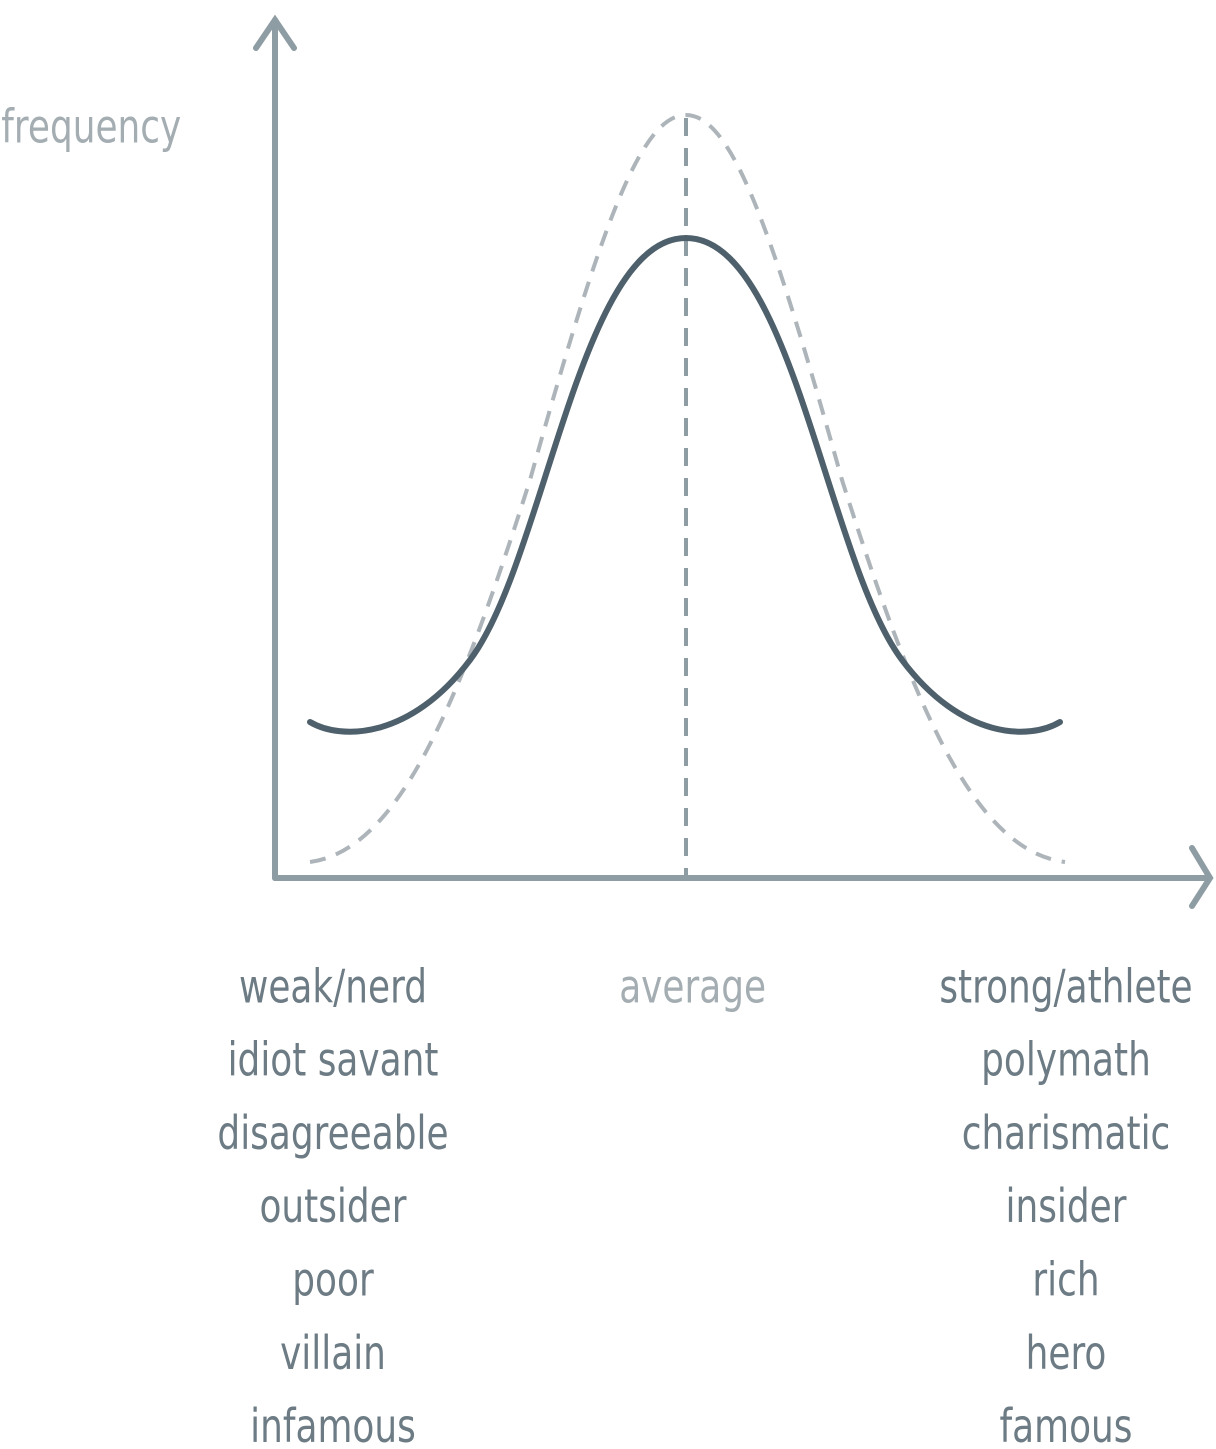 The image size is (1216, 1449). What do you see at coordinates (91, 127) in the screenshot?
I see `y-axis-label: frequency` at bounding box center [91, 127].